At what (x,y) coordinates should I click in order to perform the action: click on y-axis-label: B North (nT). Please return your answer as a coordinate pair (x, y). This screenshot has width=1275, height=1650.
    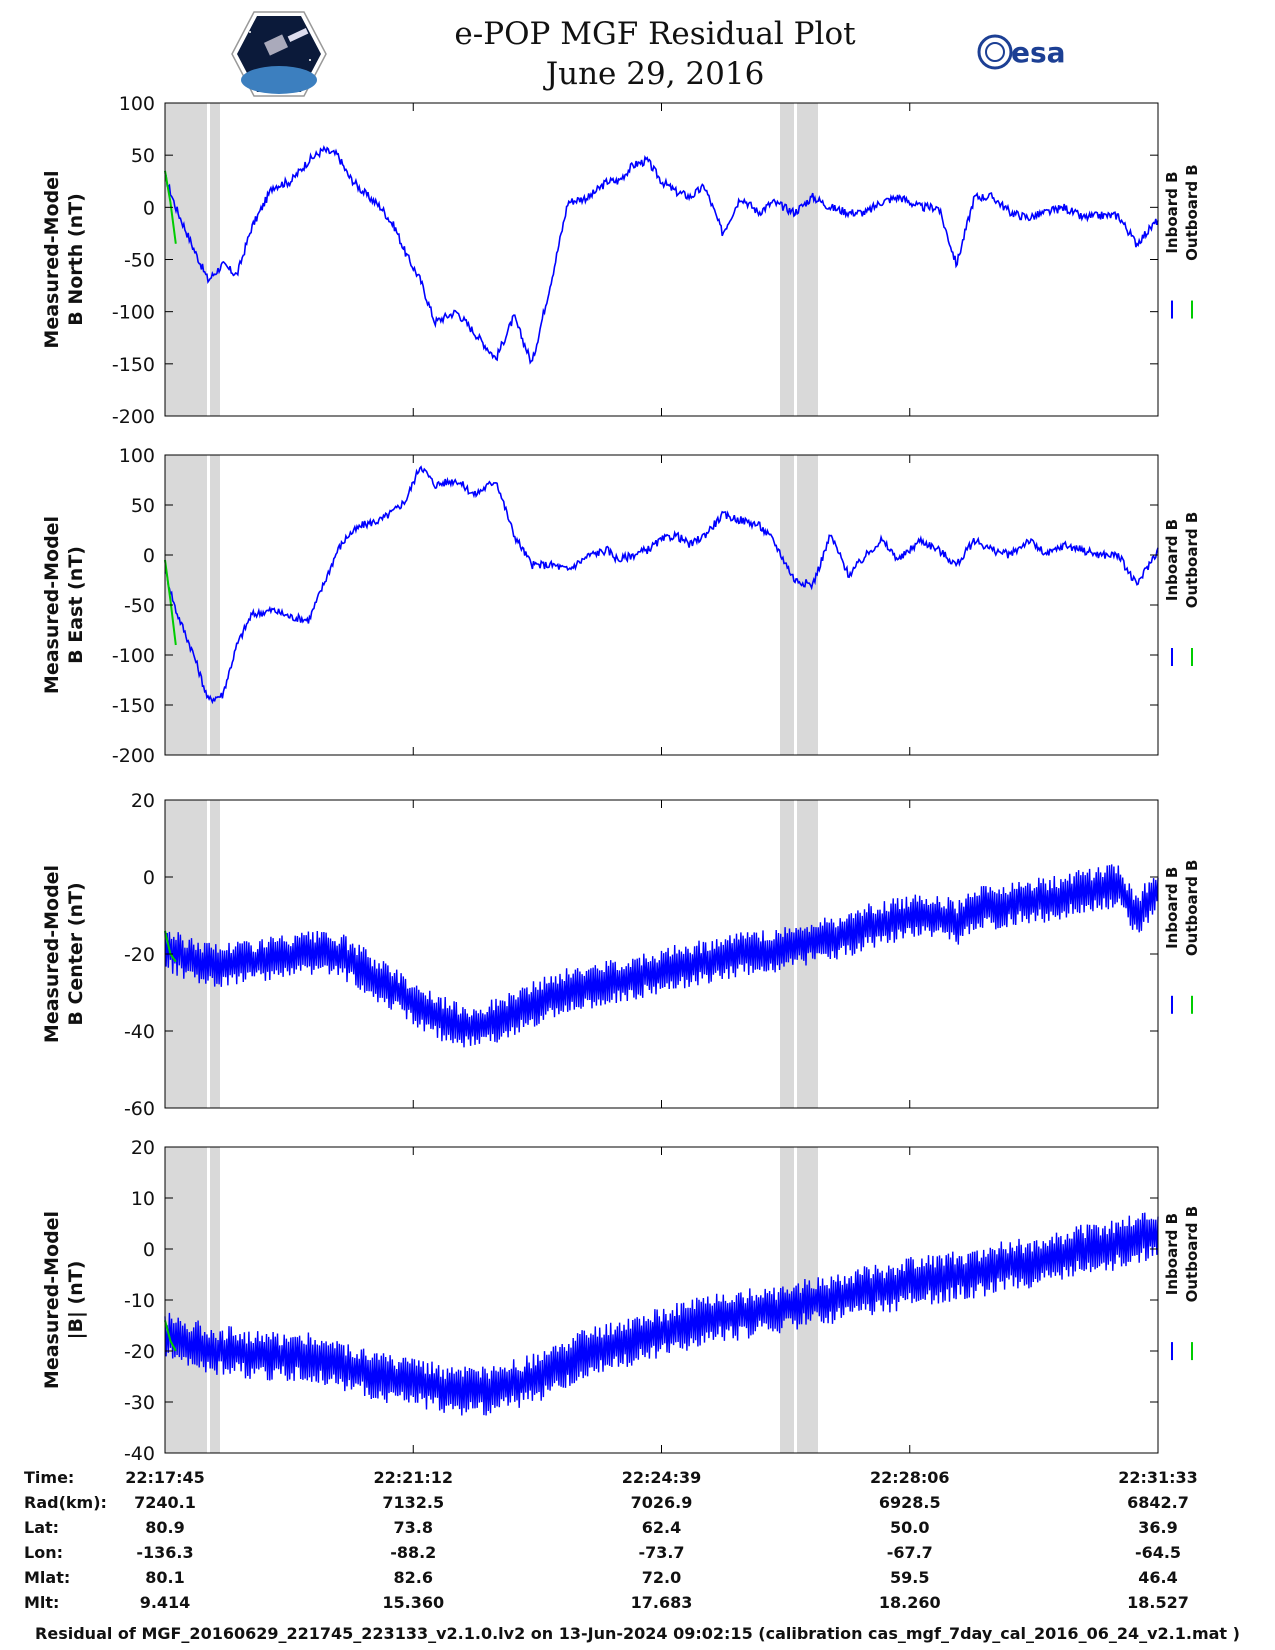
    Looking at the image, I should click on (76, 259).